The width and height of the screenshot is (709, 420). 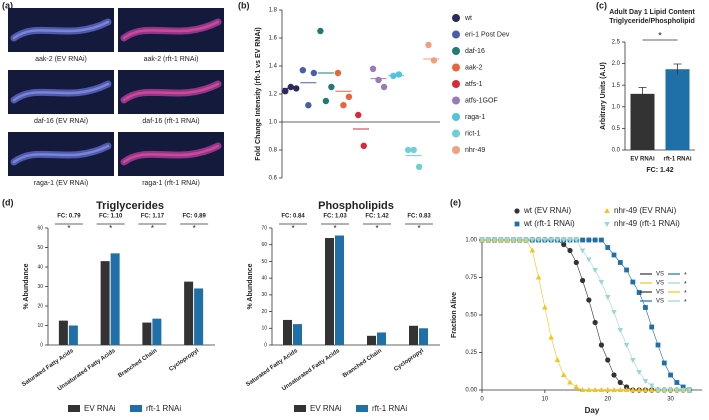 I want to click on error-bar, so click(x=642, y=93).